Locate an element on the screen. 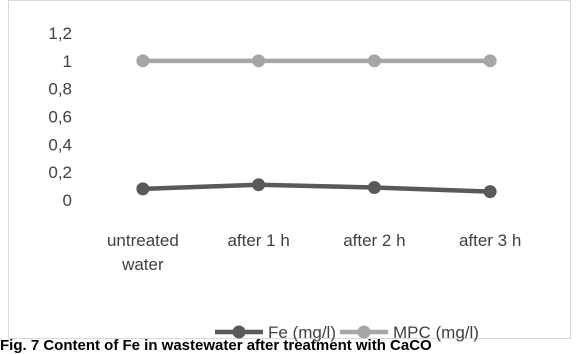  y-tick-label: 0,6 is located at coordinates (60, 117).